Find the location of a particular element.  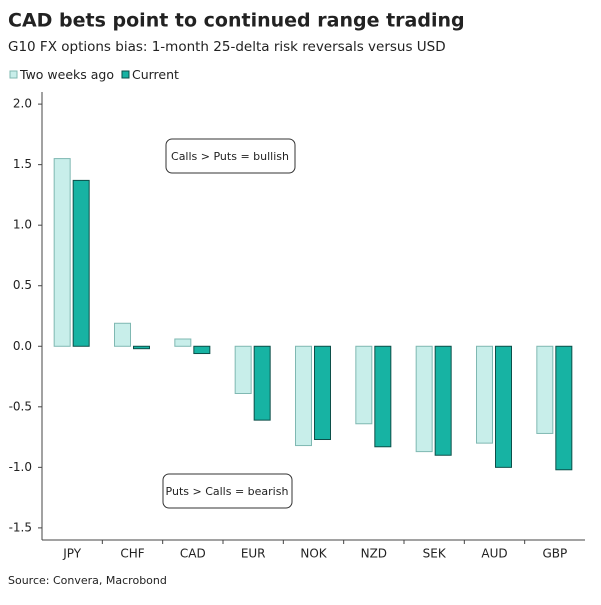

annotation: Calls > Puts = bullish is located at coordinates (230, 156).